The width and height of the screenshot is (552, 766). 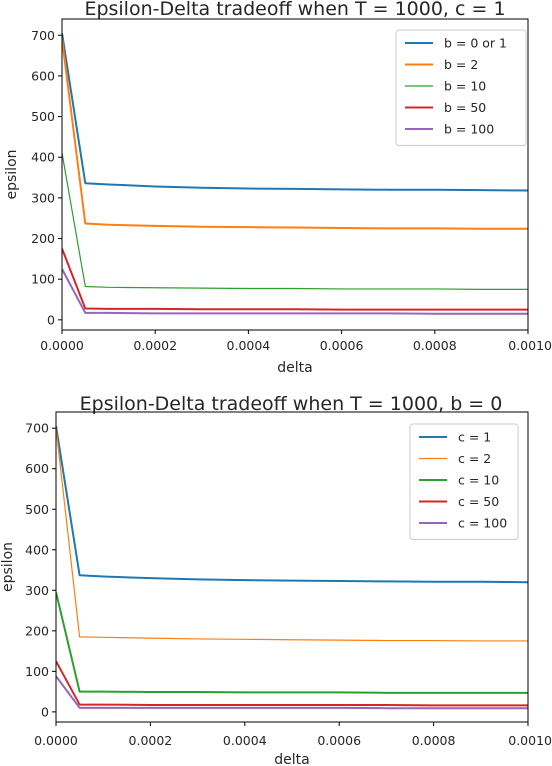 What do you see at coordinates (478, 480) in the screenshot?
I see `legend-label-3: c = 10` at bounding box center [478, 480].